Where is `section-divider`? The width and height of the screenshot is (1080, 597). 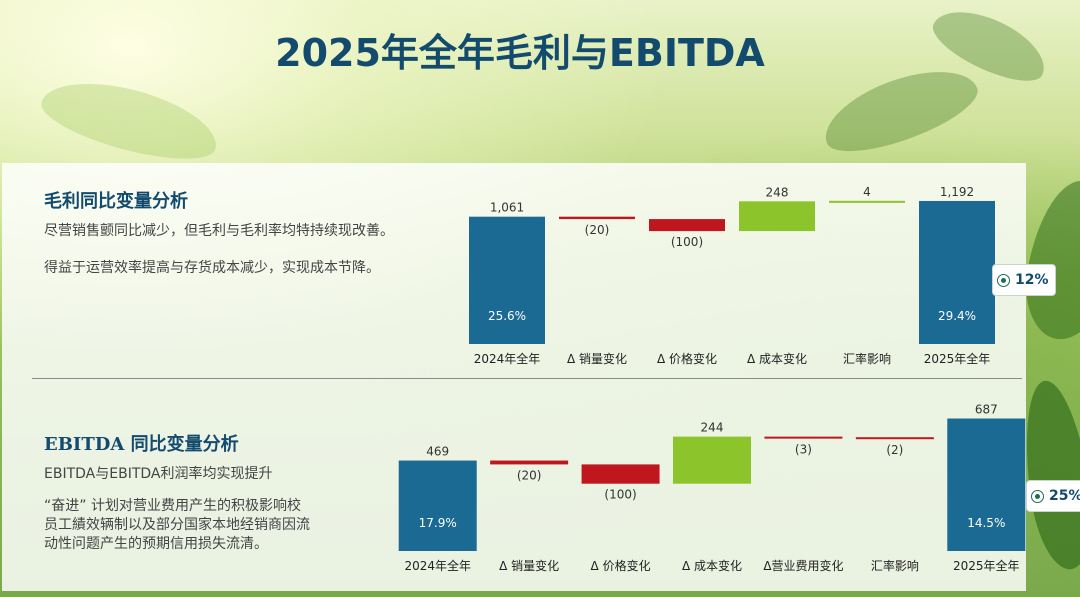 section-divider is located at coordinates (527, 378).